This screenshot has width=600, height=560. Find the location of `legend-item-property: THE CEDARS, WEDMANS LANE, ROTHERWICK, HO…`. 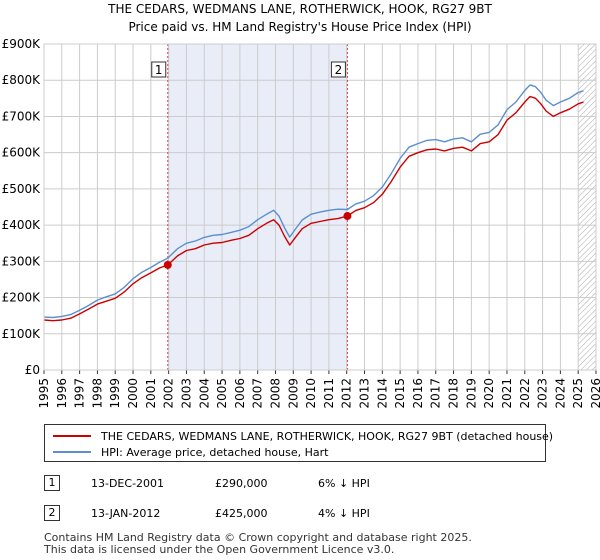

legend-item-property: THE CEDARS, WEDMANS LANE, ROTHERWICK, HO… is located at coordinates (303, 436).